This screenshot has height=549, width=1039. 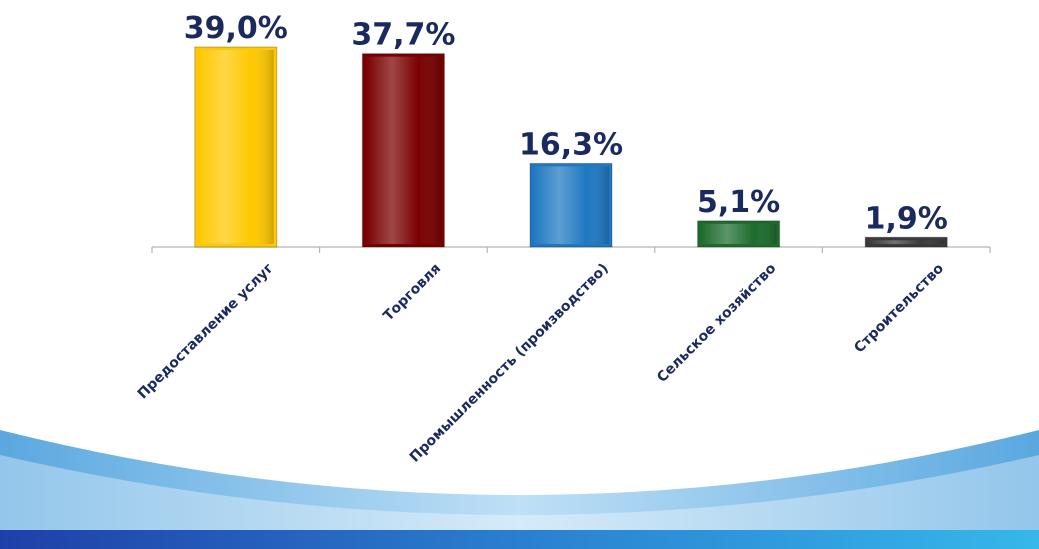 I want to click on category-label: Предоставление услуг, so click(x=206, y=332).